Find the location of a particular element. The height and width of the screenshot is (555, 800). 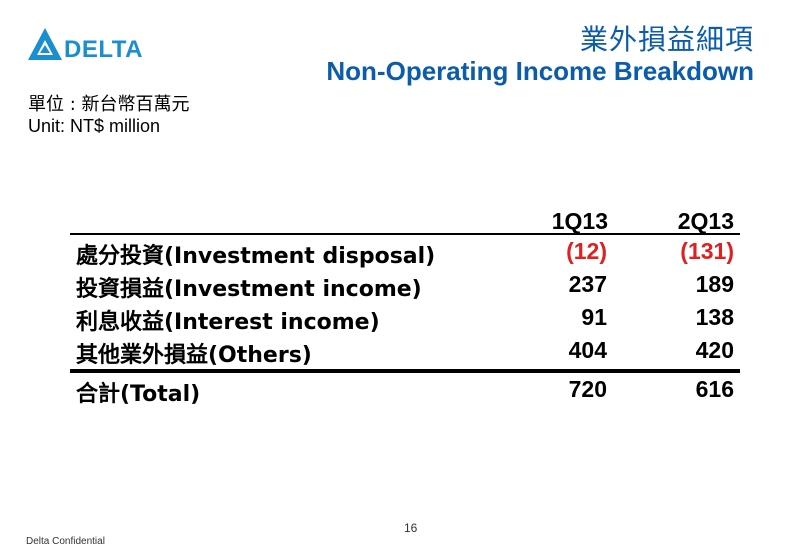

page-title-chinese: 業外損益細項 is located at coordinates (666, 39).